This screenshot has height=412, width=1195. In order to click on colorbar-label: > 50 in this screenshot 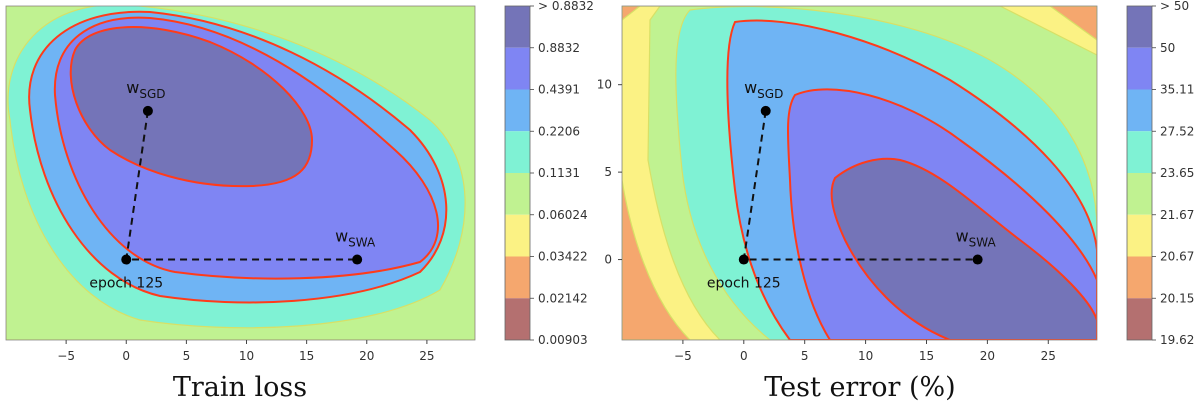, I will do `click(1174, 6)`.